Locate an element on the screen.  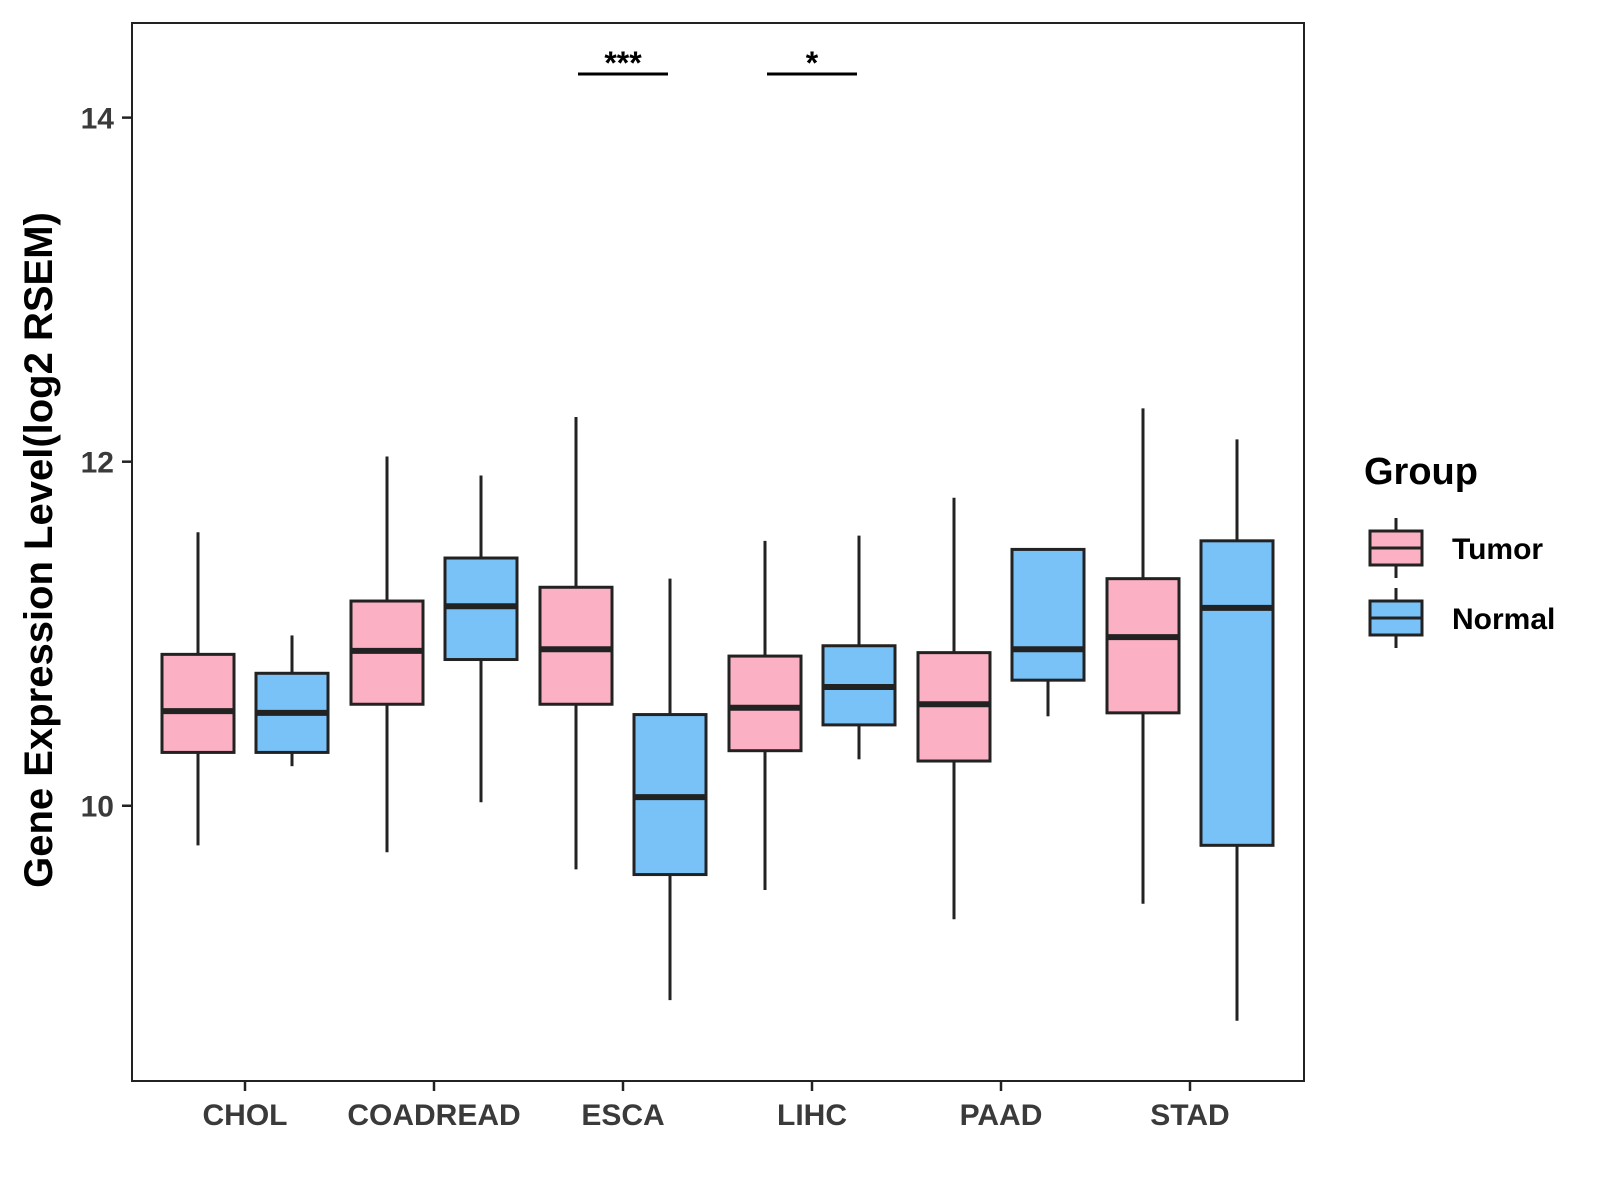
box-tumor-stad is located at coordinates (1143, 656).